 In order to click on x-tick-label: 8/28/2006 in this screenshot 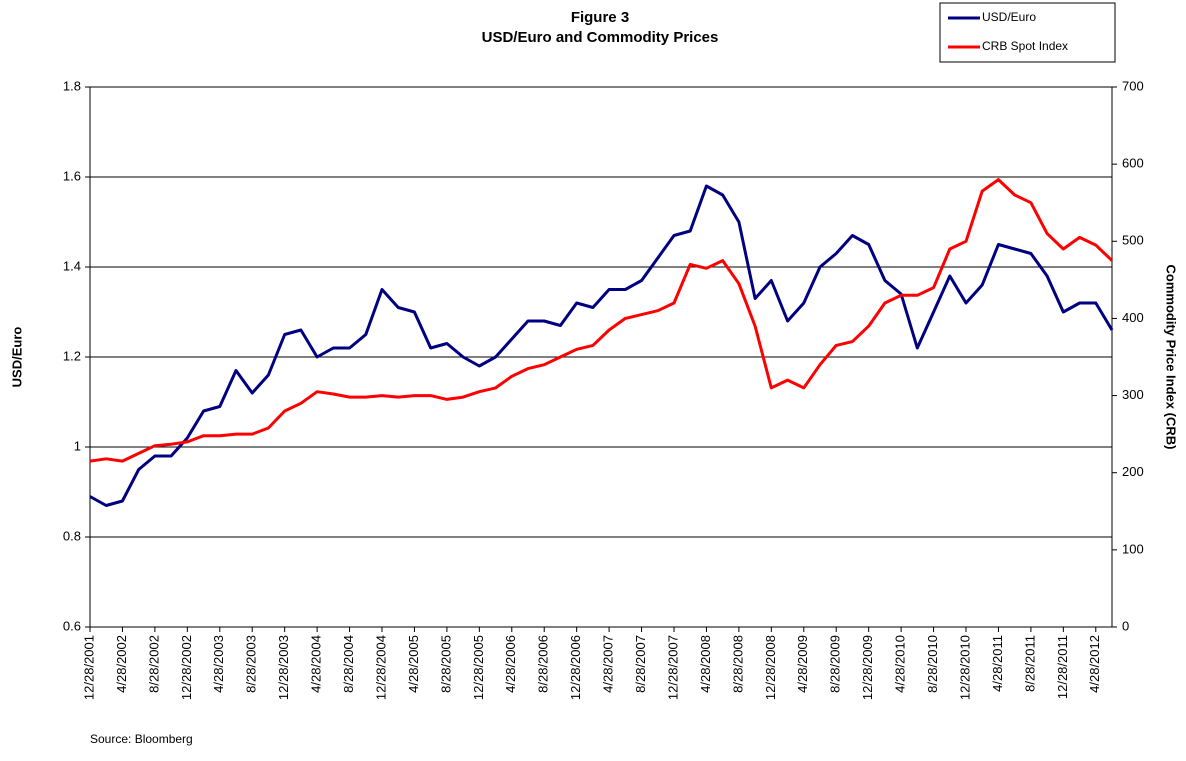, I will do `click(543, 664)`.